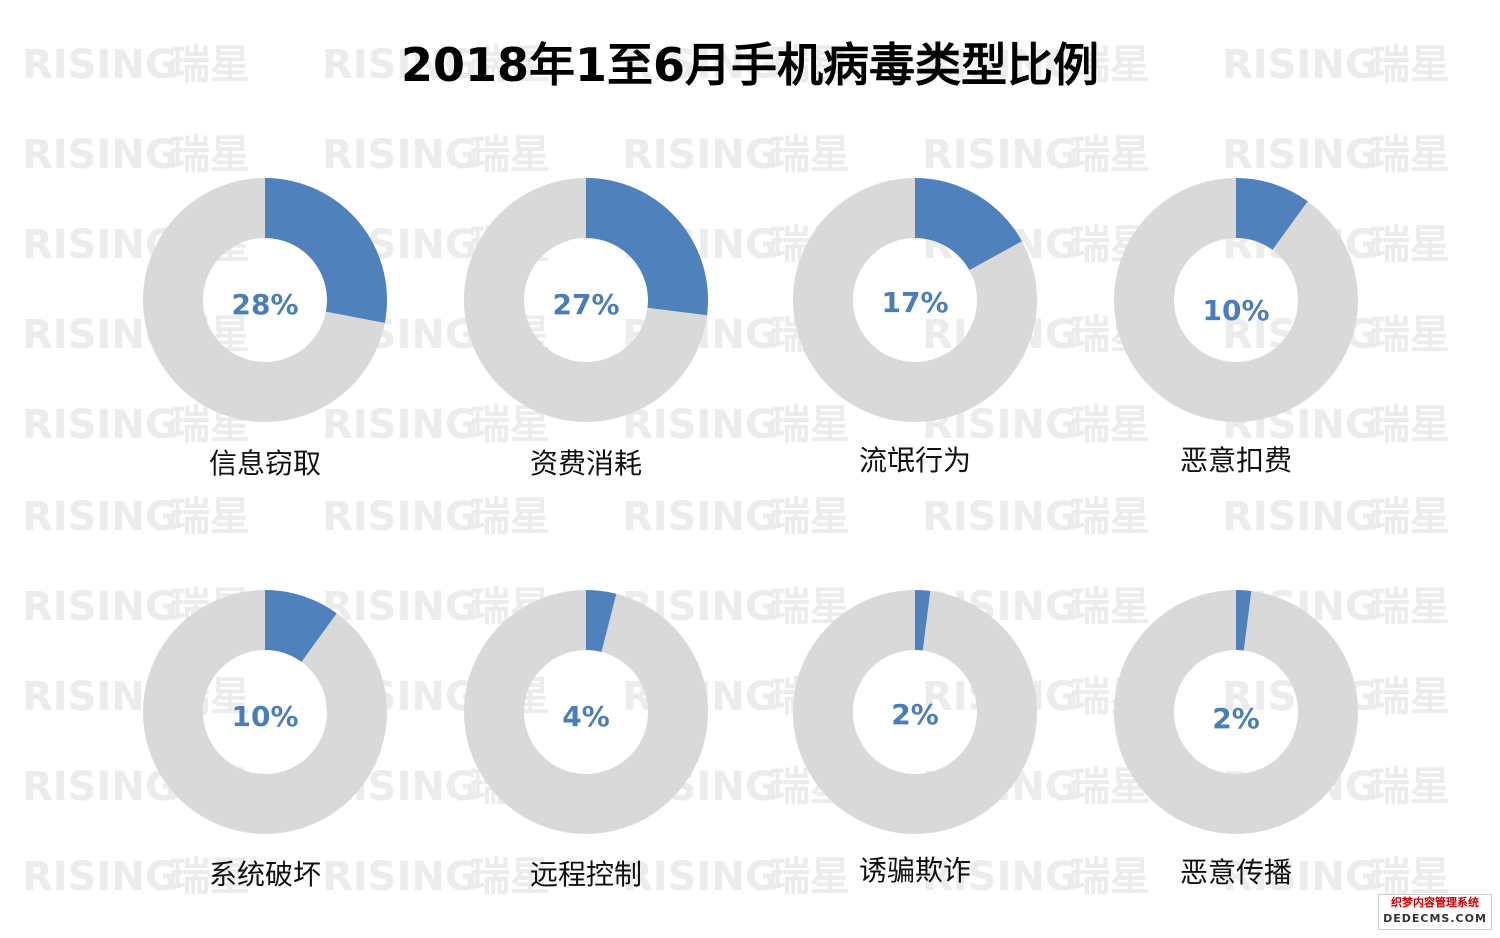 The image size is (1500, 938). I want to click on donut-value-label: 17%, so click(914, 302).